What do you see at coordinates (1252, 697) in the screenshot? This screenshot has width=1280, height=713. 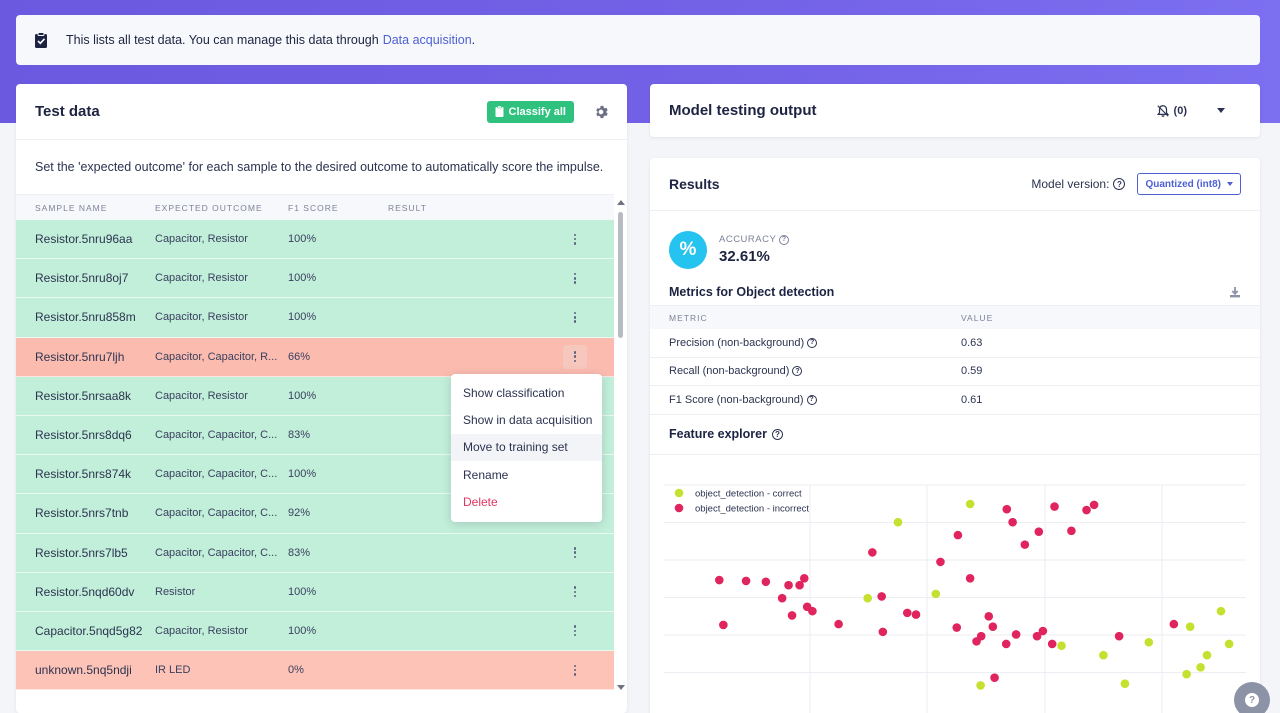 I see `help-button: ?` at bounding box center [1252, 697].